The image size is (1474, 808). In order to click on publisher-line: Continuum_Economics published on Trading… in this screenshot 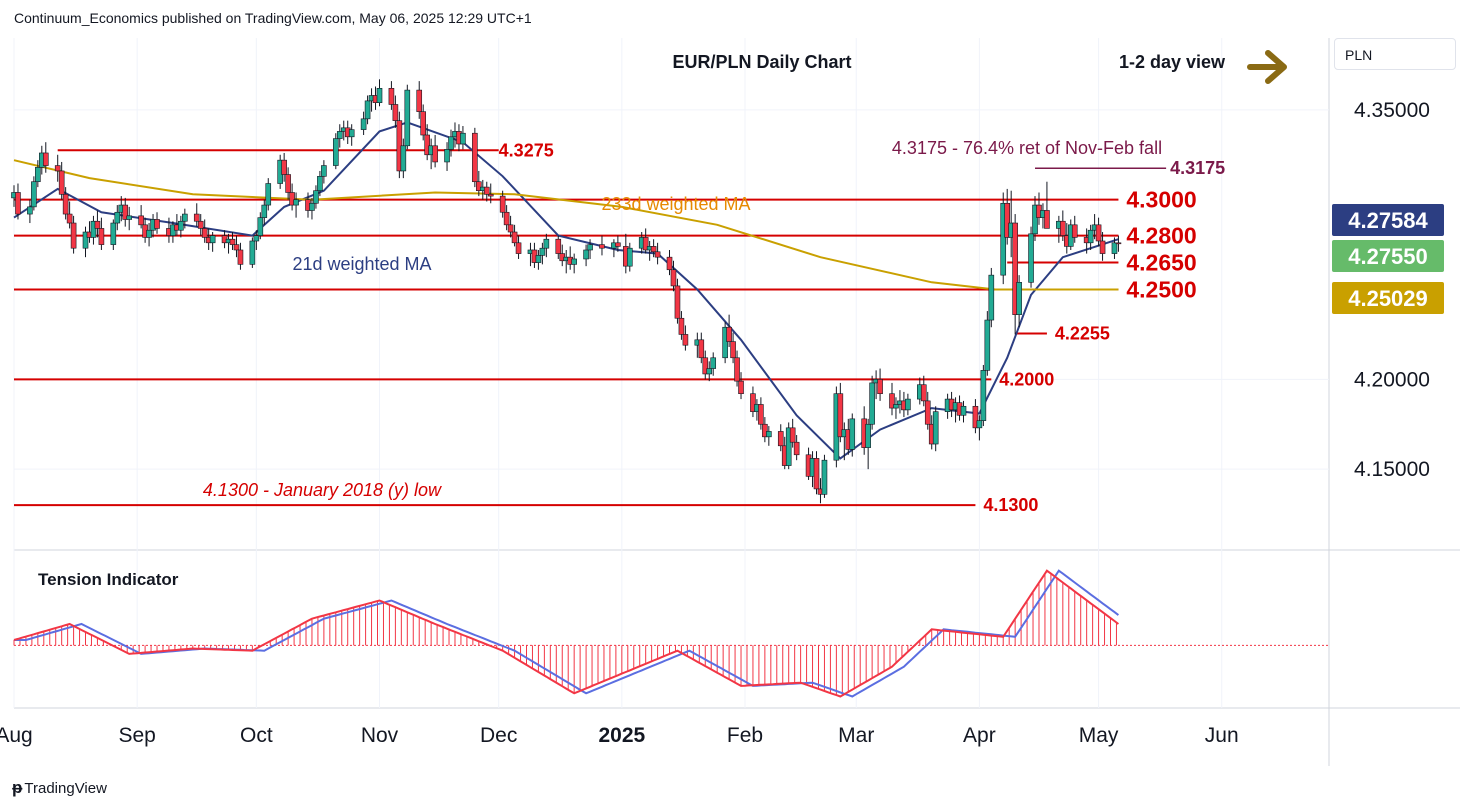, I will do `click(273, 18)`.